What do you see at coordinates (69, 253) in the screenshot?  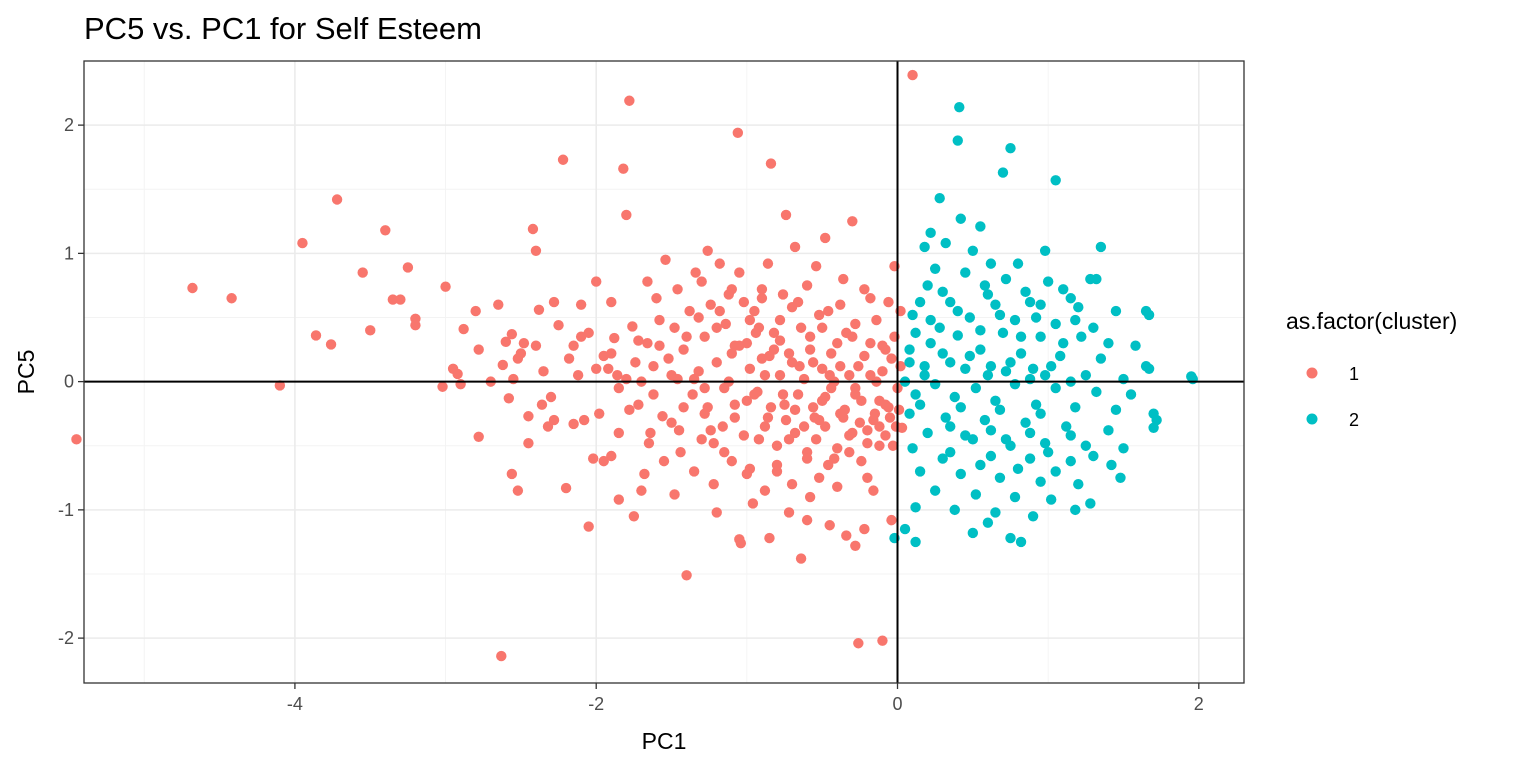 I see `y-tick-label: 1` at bounding box center [69, 253].